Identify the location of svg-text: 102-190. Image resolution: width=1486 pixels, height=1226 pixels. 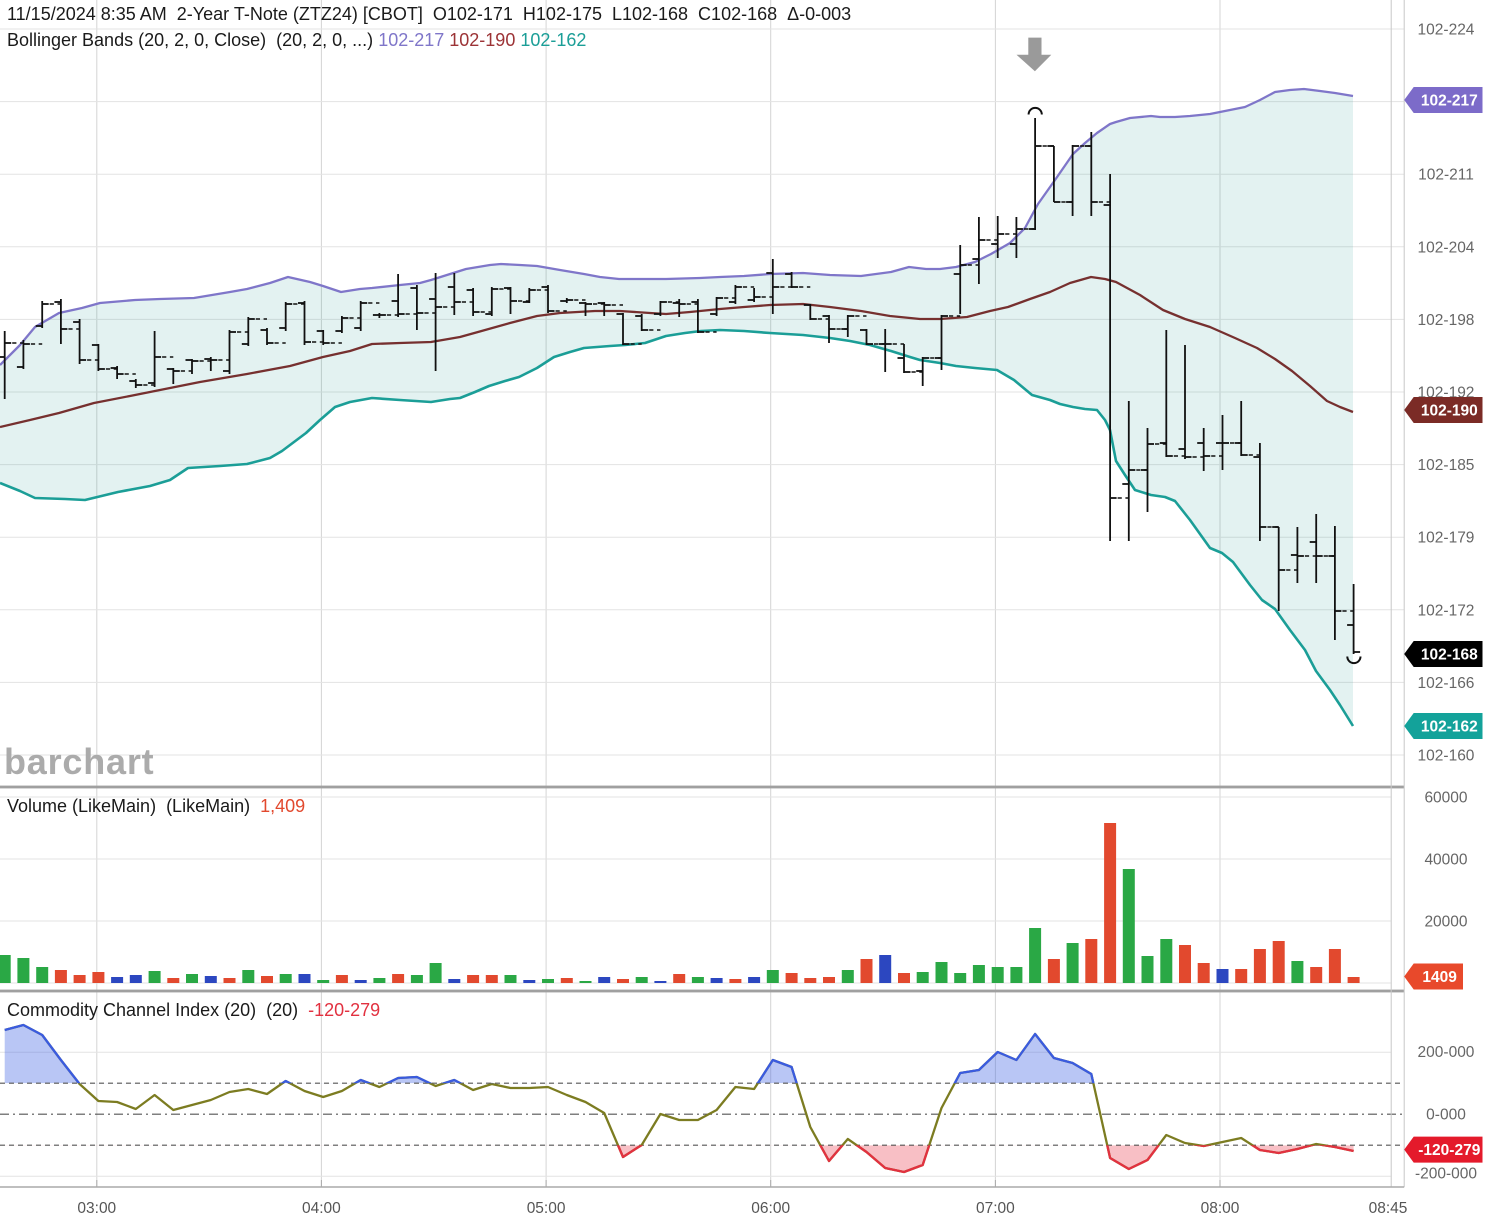
(1449, 411).